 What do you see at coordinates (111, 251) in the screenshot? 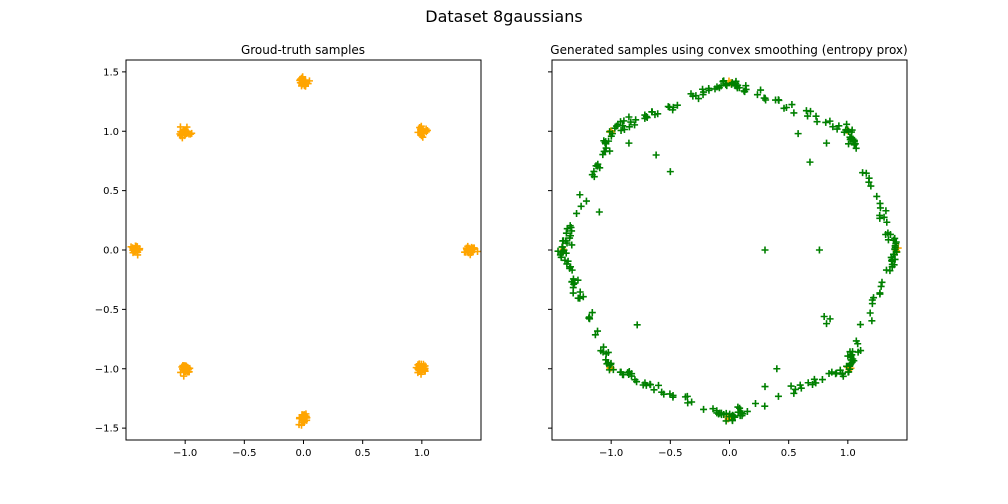
I see `y-tick-label: 0.0` at bounding box center [111, 251].